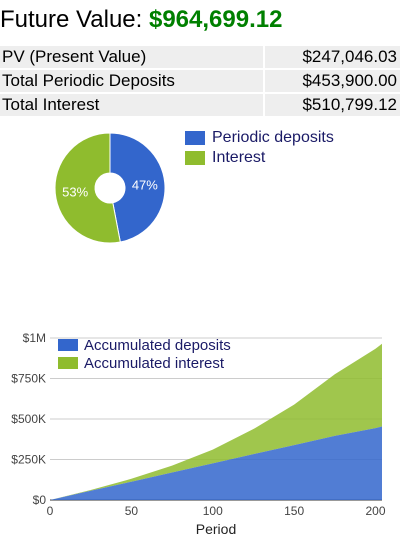  Describe the element at coordinates (294, 511) in the screenshot. I see `x-tick-label: 150` at that location.